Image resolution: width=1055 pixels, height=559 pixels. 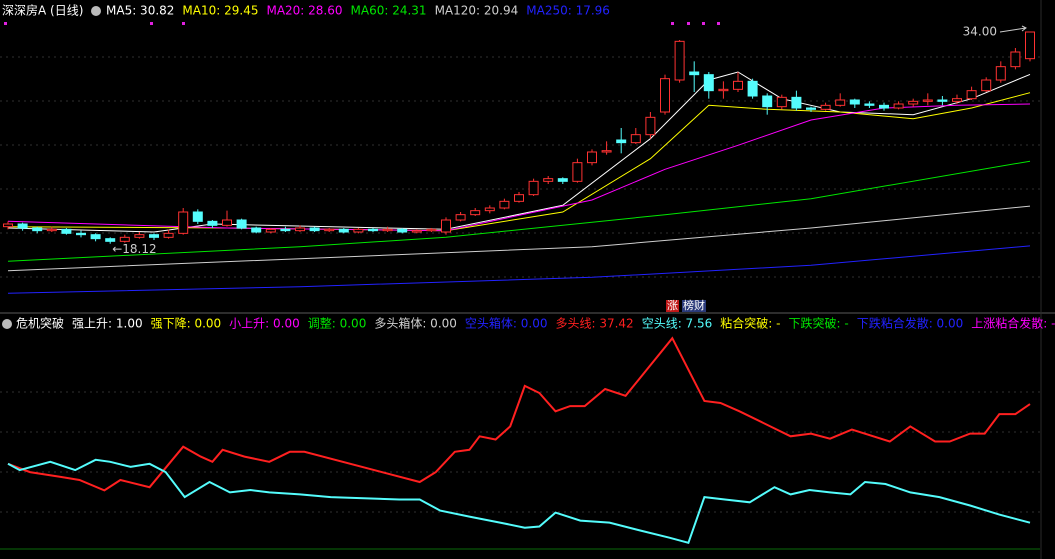 I want to click on legend-entry: 调整: 0.00, so click(x=337, y=323).